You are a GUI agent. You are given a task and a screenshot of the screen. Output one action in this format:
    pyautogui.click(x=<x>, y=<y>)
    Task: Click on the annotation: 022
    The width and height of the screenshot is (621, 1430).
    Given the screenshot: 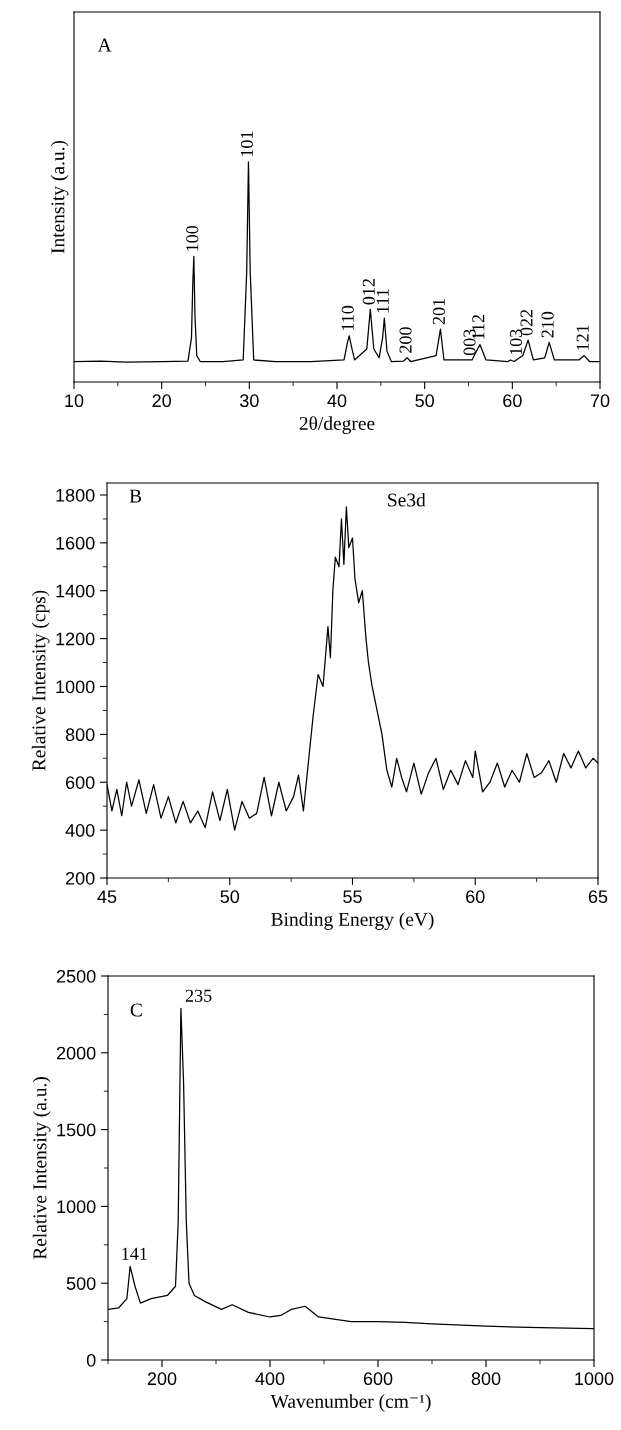 What is the action you would take?
    pyautogui.click(x=526, y=322)
    